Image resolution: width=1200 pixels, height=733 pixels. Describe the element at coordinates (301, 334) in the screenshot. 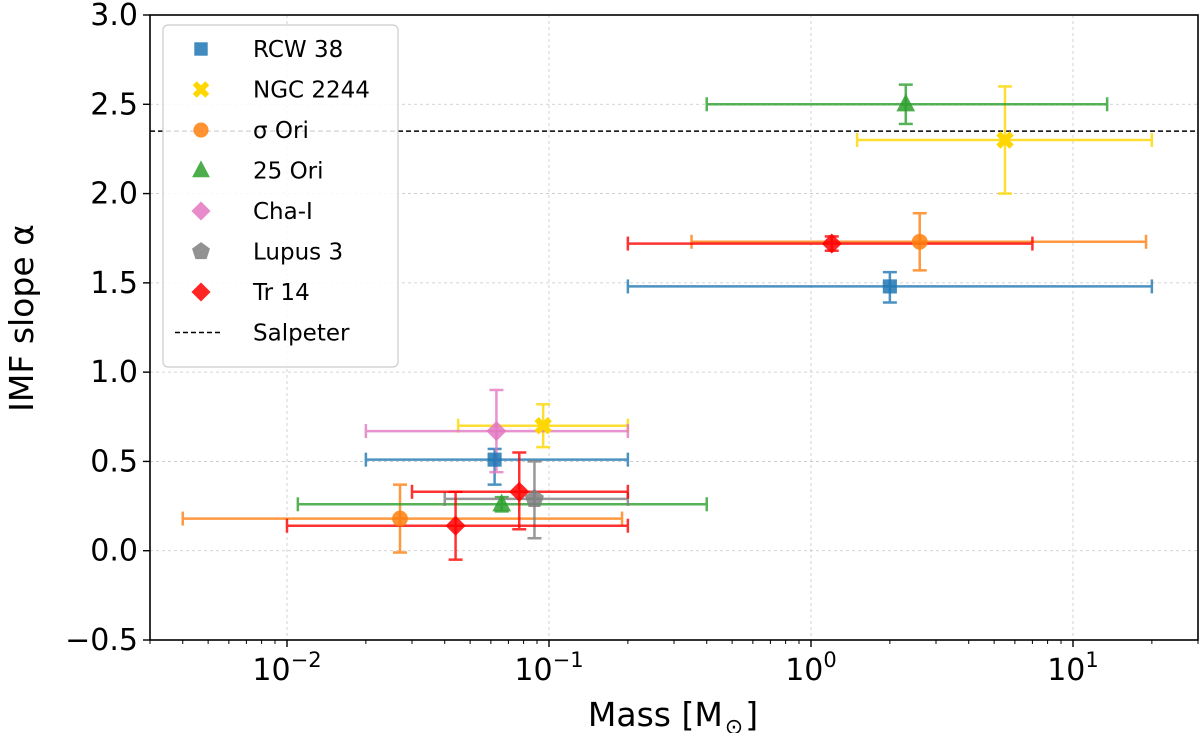

I see `legend-label-salpeter: Salpeter` at that location.